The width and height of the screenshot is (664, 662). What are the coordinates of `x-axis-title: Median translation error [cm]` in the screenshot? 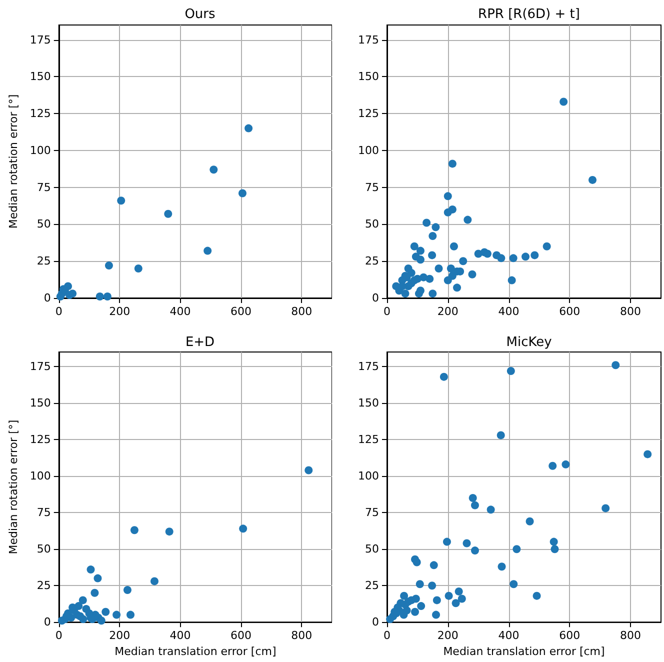 It's located at (195, 651).